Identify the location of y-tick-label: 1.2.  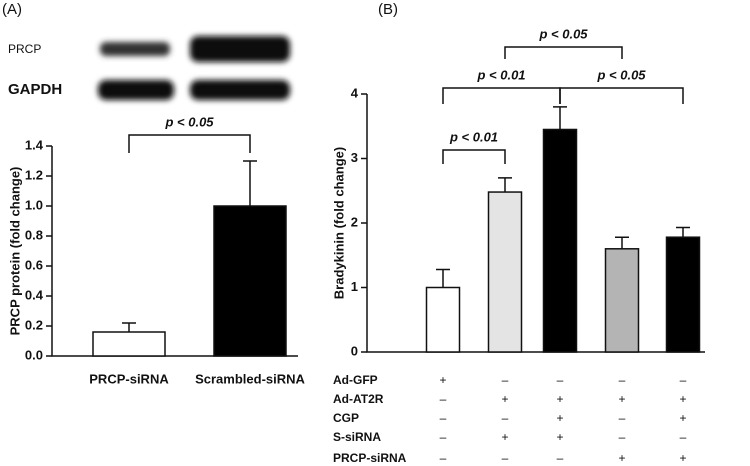
(34, 174).